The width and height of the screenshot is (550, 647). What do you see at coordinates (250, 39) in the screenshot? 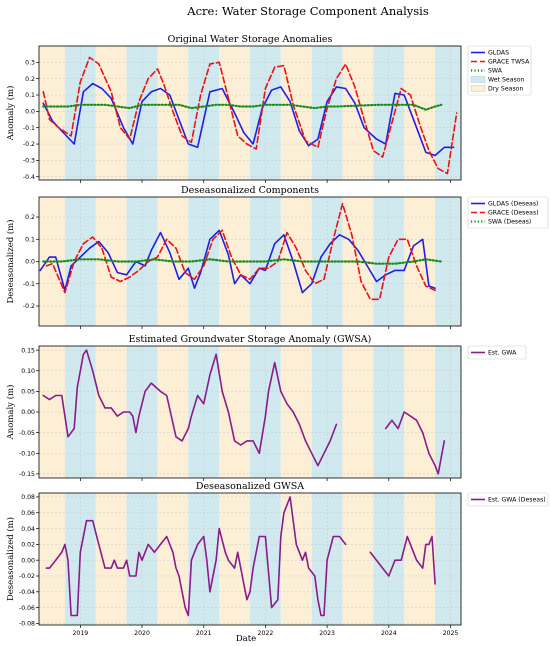
I see `panel-title: Original Water Storage Anomalies` at bounding box center [250, 39].